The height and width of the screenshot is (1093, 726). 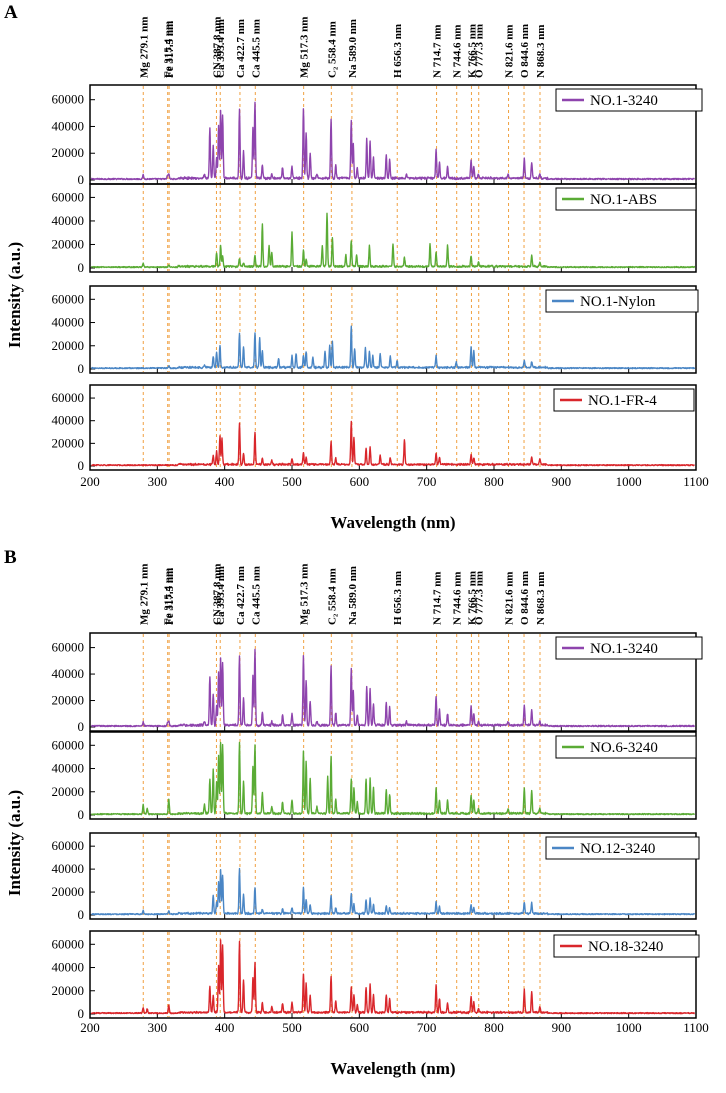 I want to click on panel-letter: A, so click(x=11, y=12).